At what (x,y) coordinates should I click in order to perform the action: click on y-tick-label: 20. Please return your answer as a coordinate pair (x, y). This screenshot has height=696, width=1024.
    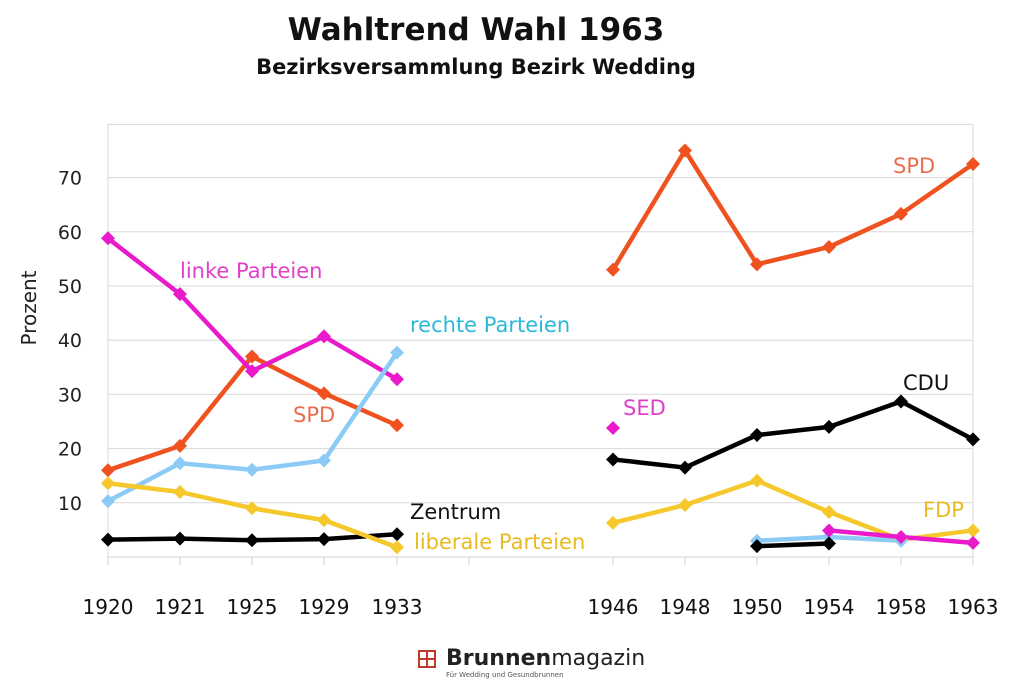
    Looking at the image, I should click on (70, 450).